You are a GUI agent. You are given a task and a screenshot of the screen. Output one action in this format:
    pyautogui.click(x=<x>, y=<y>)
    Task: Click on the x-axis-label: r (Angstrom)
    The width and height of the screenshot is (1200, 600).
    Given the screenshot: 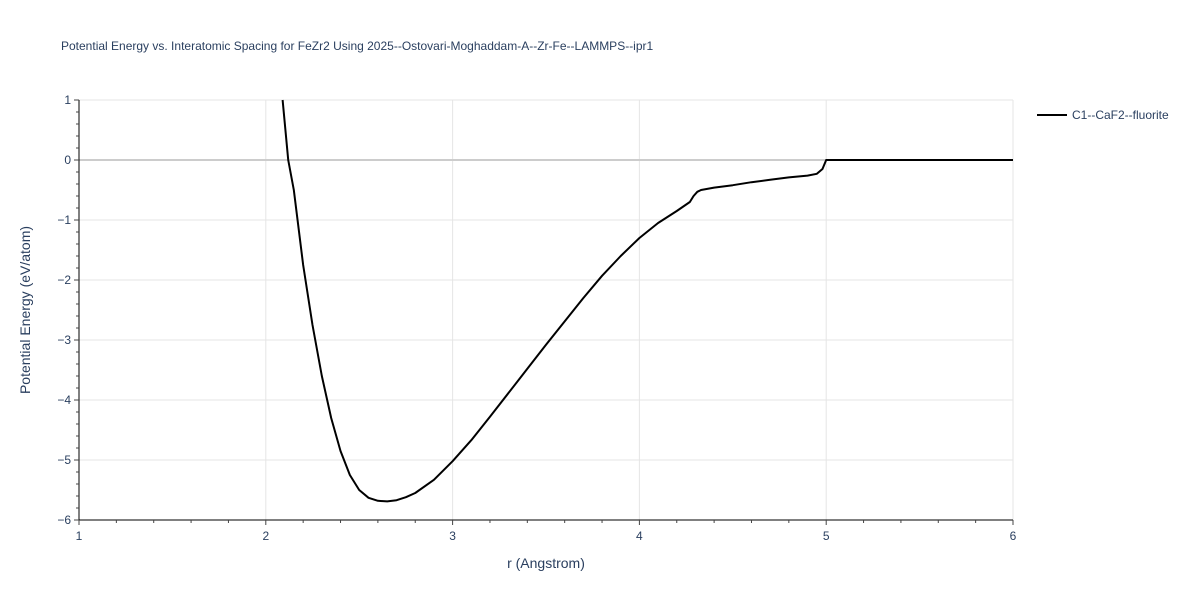 What is the action you would take?
    pyautogui.click(x=546, y=563)
    